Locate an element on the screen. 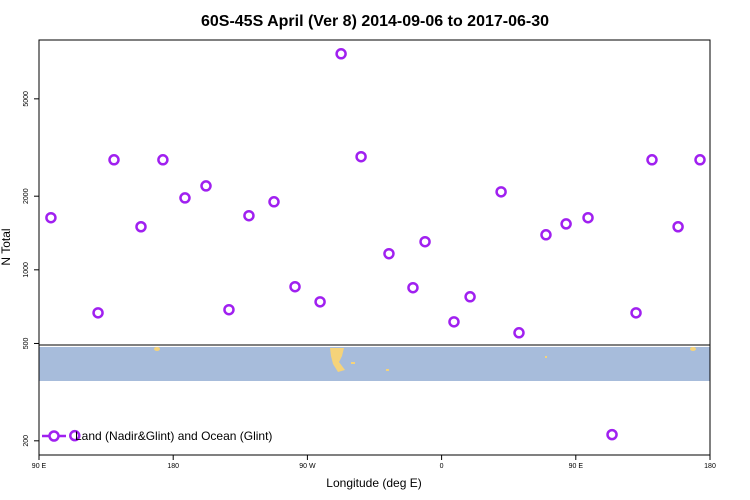 This screenshot has height=500, width=750. legend-label: Land (Nadir&Glint) and Ocean (Glint) is located at coordinates (173, 436).